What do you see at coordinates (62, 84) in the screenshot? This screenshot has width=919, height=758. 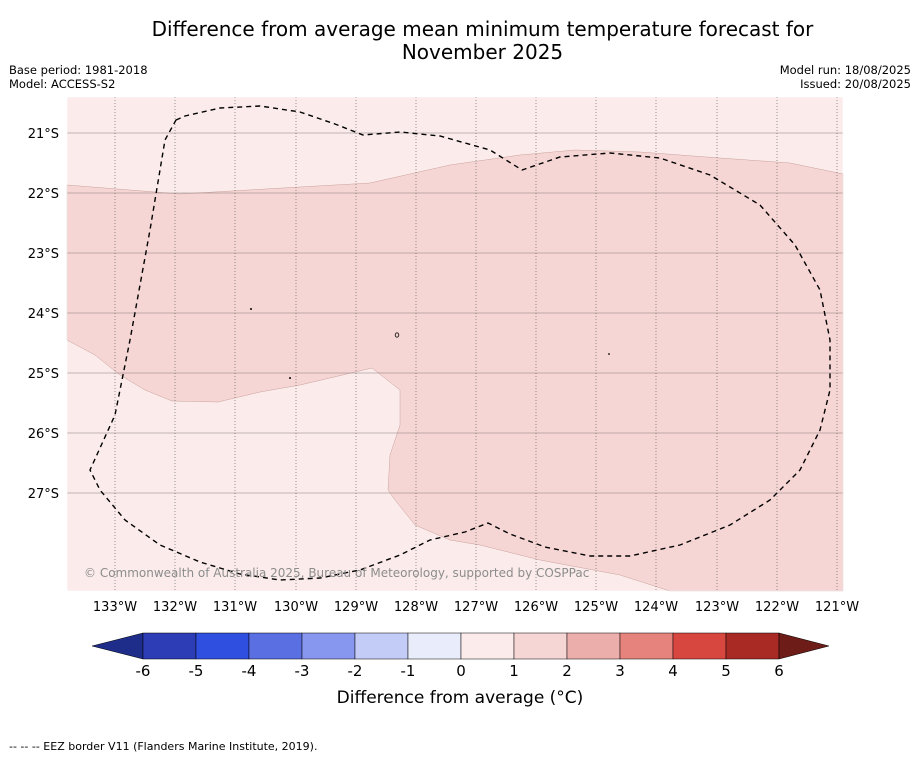 I see `model-name: Model: ACCESS-S2` at bounding box center [62, 84].